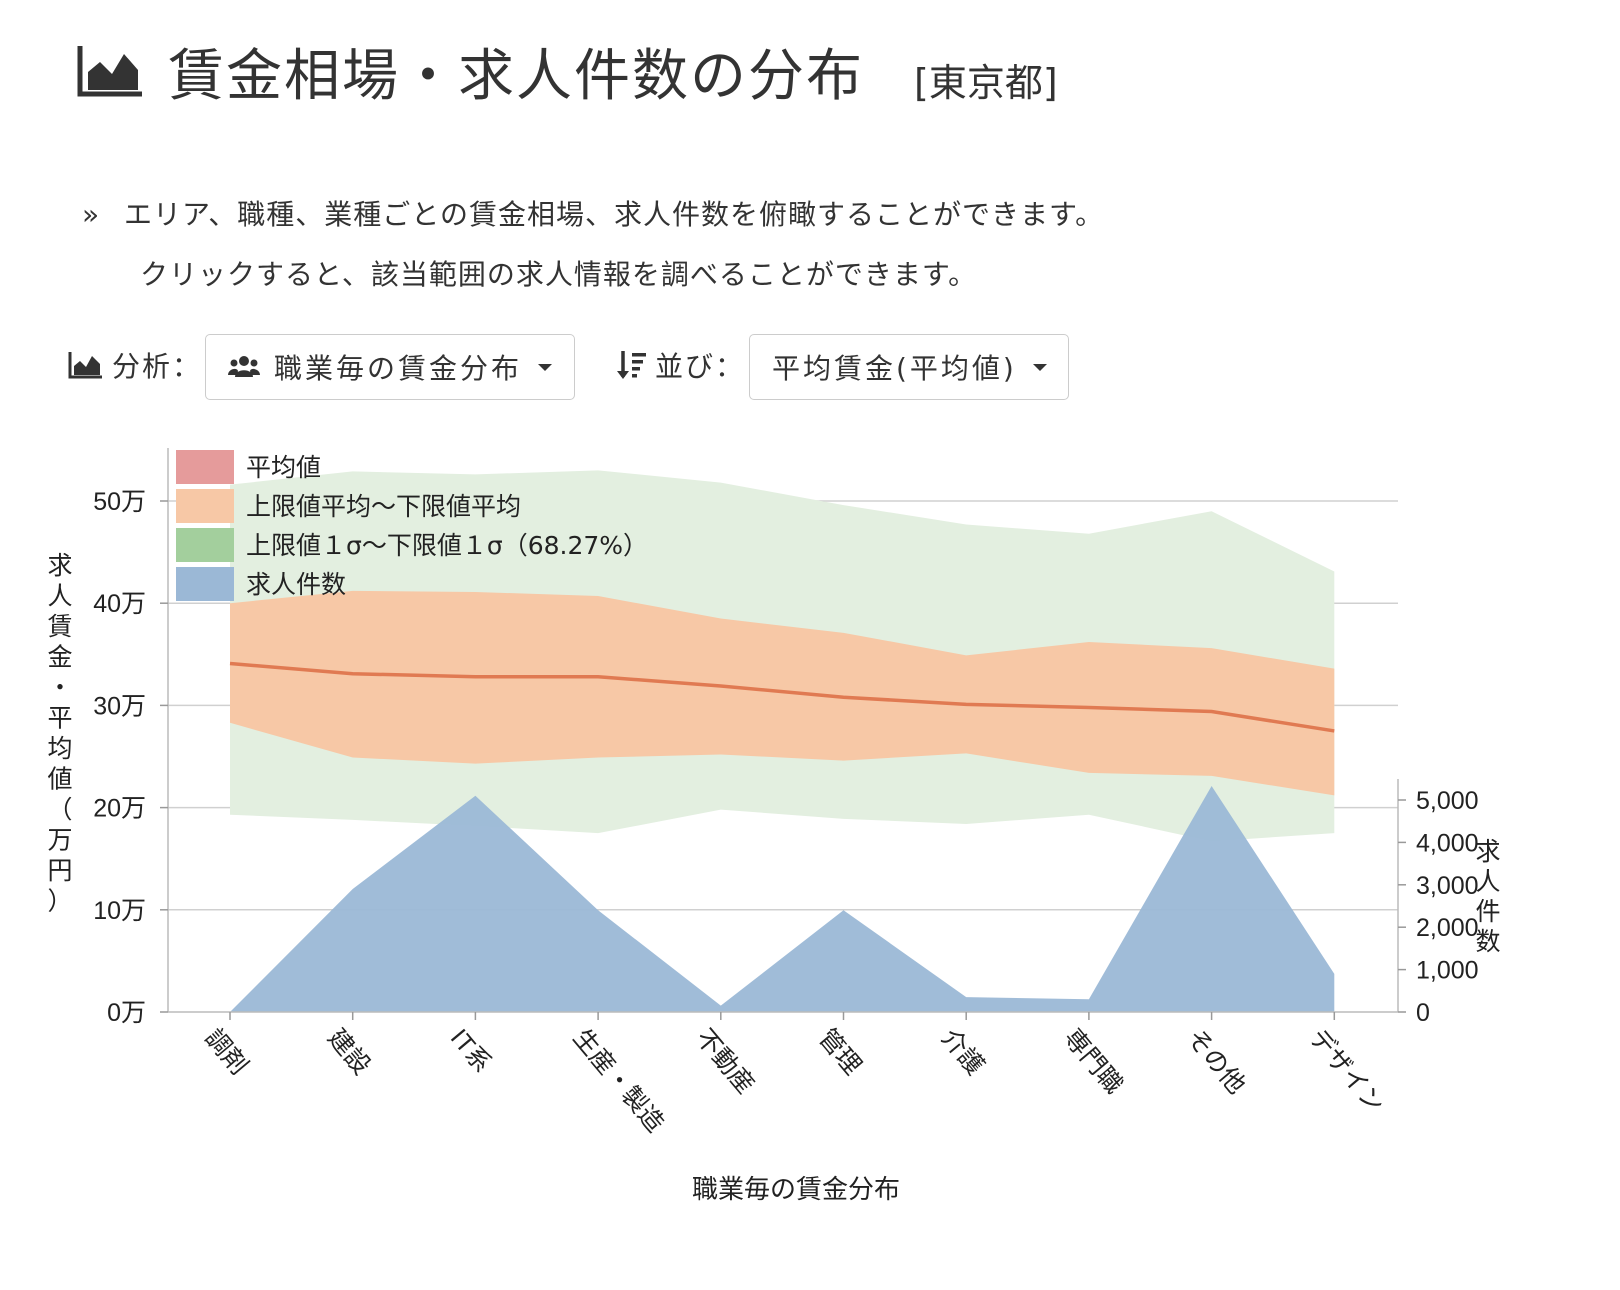 The width and height of the screenshot is (1620, 1290). Describe the element at coordinates (59, 565) in the screenshot. I see `y-axis-label-char: 求` at that location.